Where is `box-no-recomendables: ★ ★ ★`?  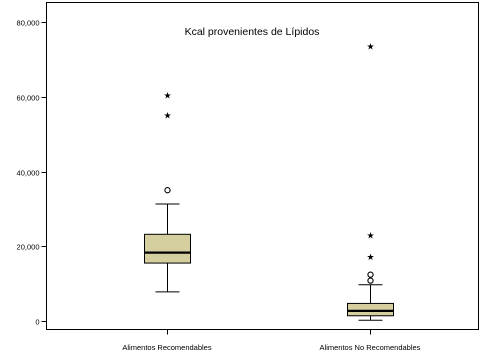
box-no-recomendables: ★ ★ ★ is located at coordinates (370, 181).